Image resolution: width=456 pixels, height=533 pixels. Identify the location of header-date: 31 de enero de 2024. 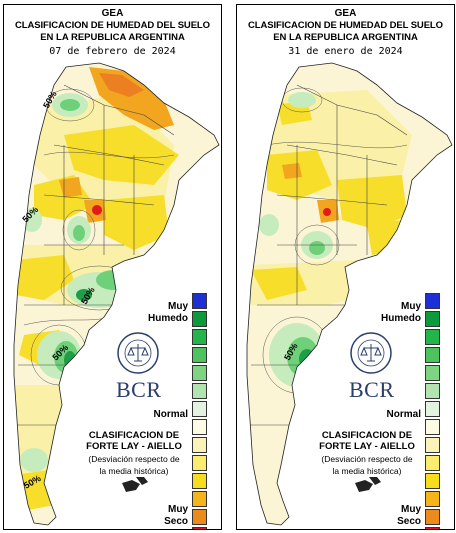
(345, 51).